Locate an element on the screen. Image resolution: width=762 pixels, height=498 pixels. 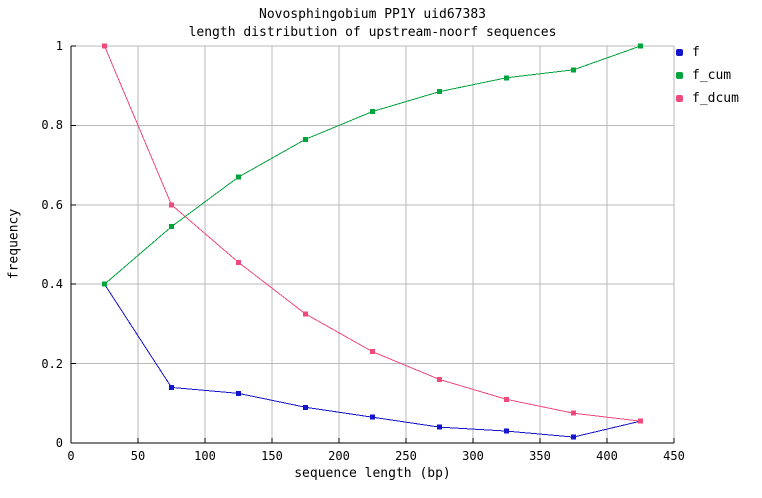
y-tick-label: 1 is located at coordinates (59, 46).